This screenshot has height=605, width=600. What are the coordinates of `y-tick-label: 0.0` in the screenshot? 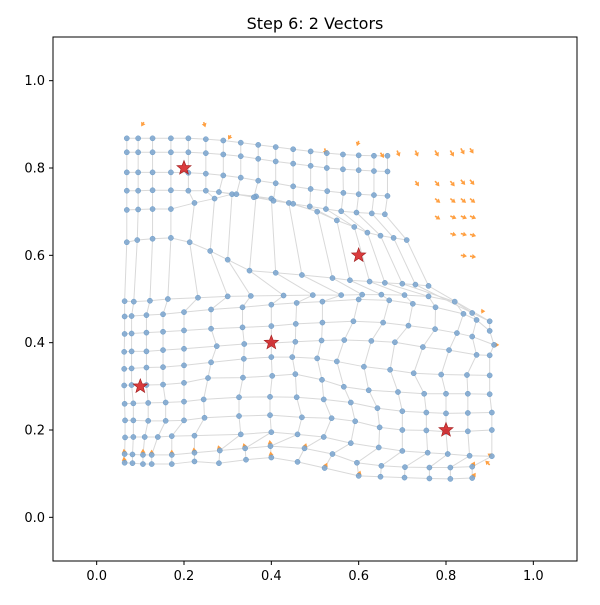 It's located at (34, 518).